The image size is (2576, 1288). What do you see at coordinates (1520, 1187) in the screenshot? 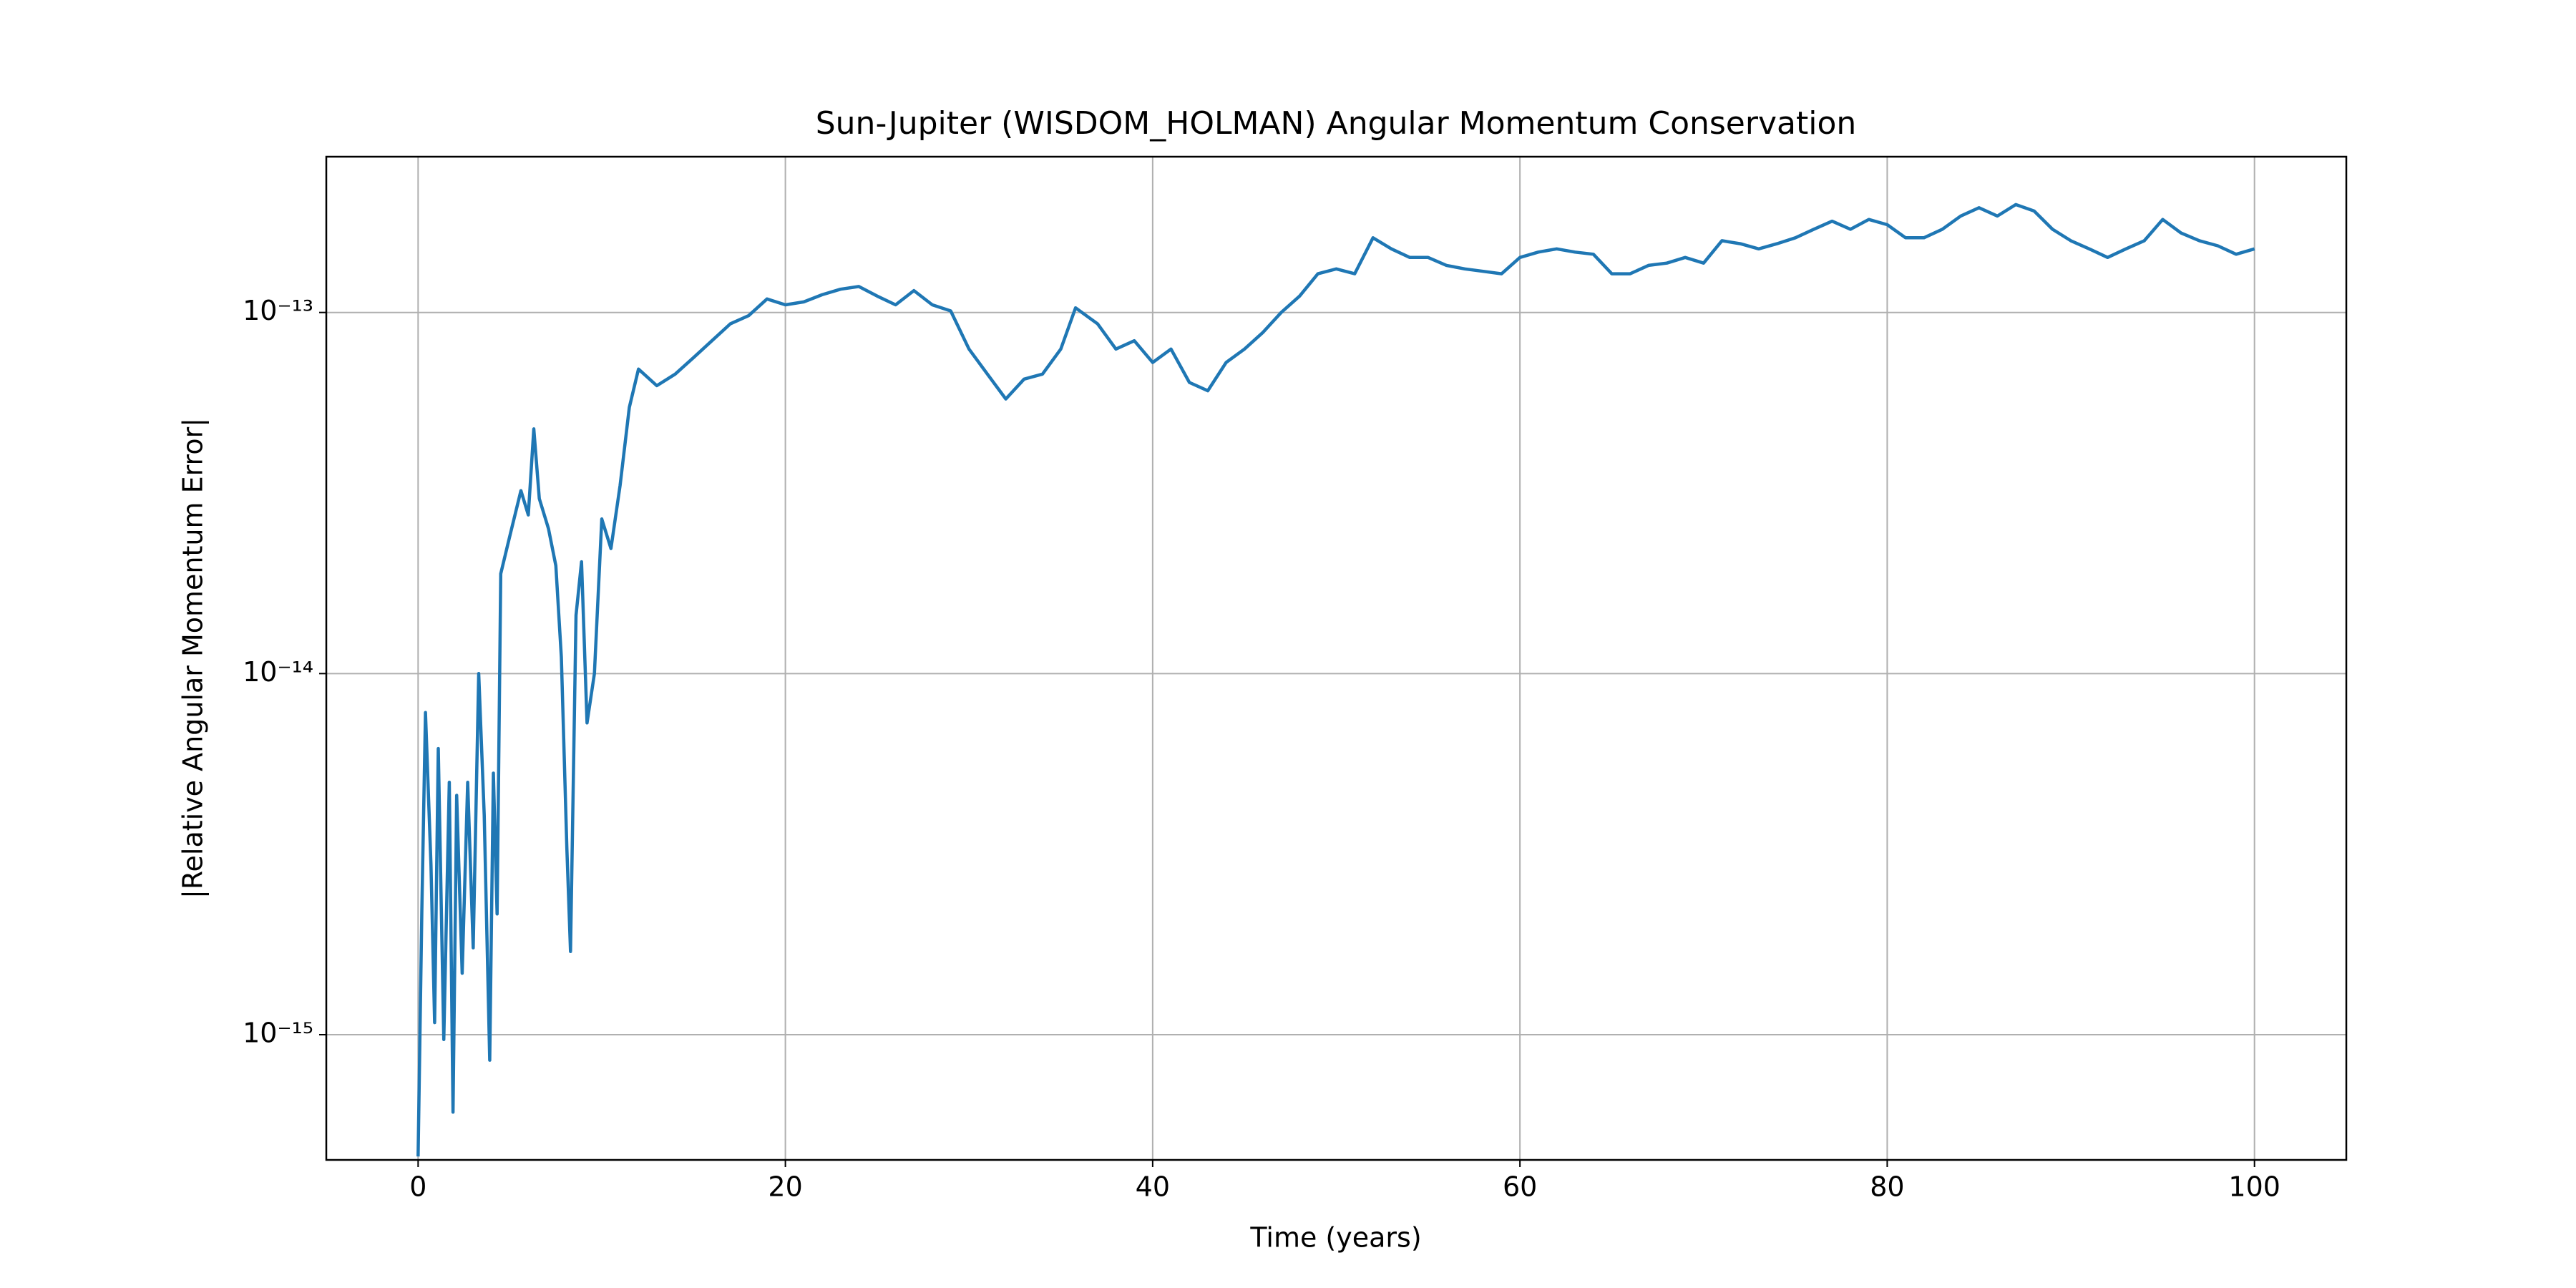
I see `x-tick-label: 60` at bounding box center [1520, 1187].